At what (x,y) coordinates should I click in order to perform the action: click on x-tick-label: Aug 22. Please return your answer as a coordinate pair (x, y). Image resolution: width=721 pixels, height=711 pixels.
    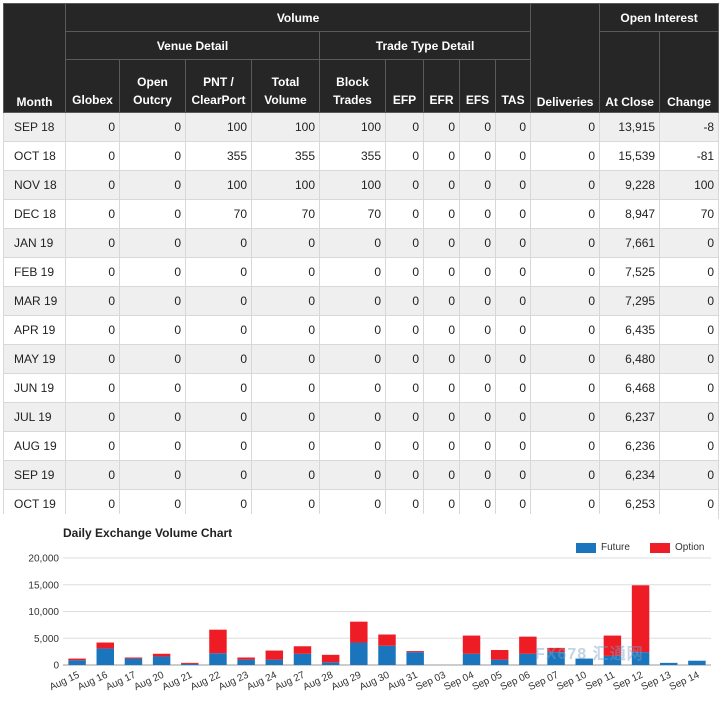
    Looking at the image, I should click on (206, 682).